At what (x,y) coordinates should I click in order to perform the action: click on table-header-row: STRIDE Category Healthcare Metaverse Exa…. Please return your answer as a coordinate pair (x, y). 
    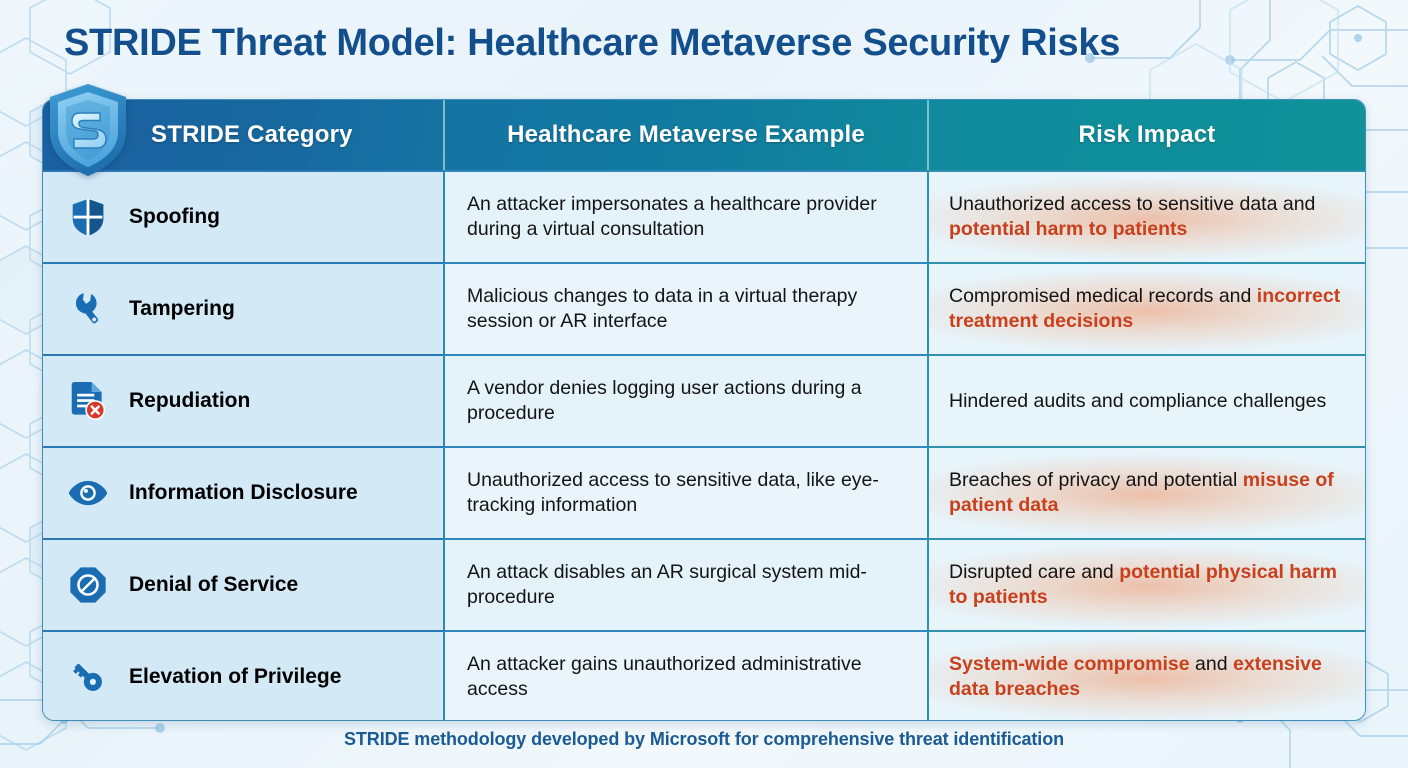
    Looking at the image, I should click on (704, 135).